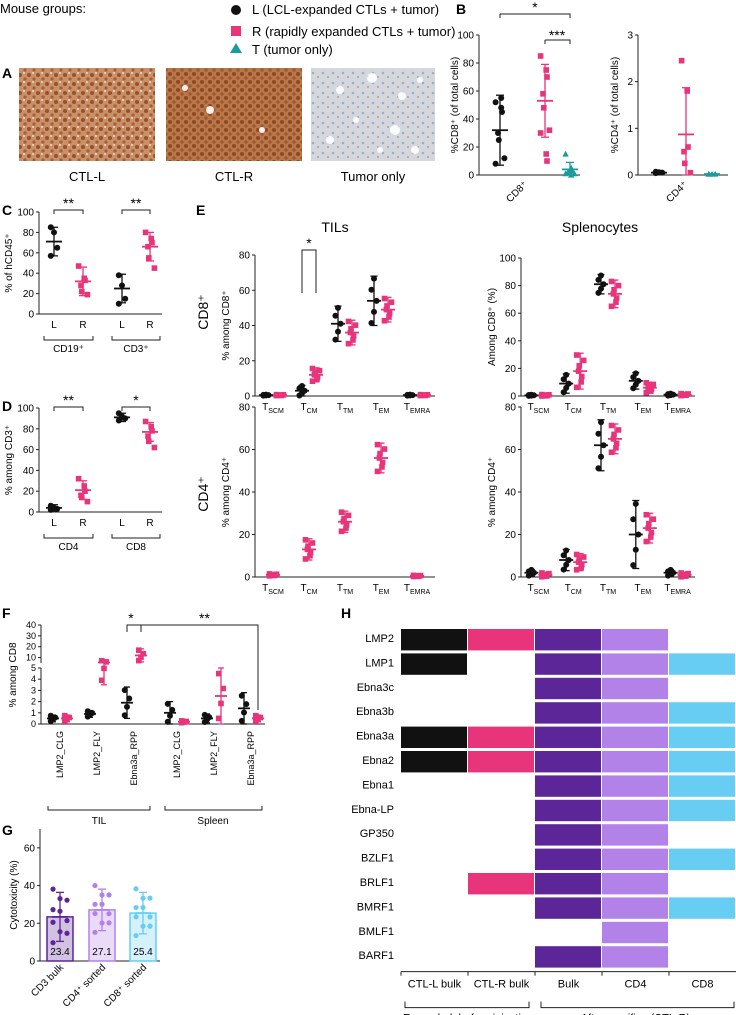 The width and height of the screenshot is (736, 1015). I want to click on panel-label-f: F, so click(6, 613).